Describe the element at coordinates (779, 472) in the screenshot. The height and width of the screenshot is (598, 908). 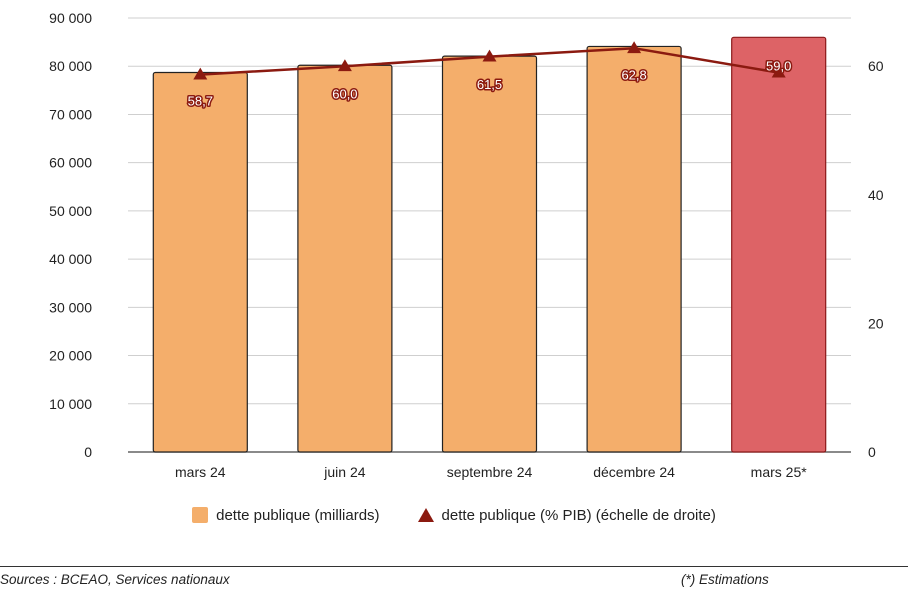
I see `x-tick-label: mars 25*` at that location.